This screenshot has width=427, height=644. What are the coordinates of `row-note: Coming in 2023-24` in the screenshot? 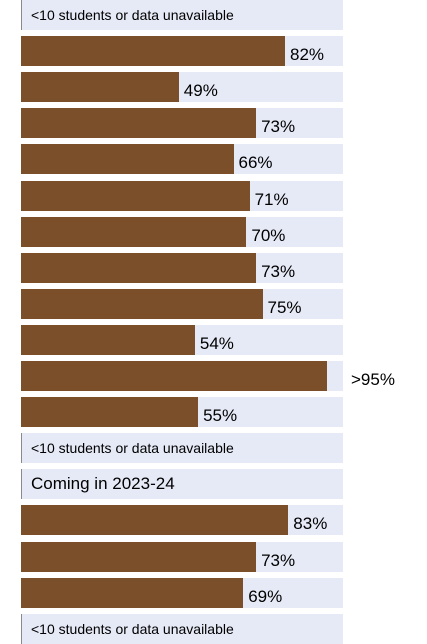 It's located at (103, 484).